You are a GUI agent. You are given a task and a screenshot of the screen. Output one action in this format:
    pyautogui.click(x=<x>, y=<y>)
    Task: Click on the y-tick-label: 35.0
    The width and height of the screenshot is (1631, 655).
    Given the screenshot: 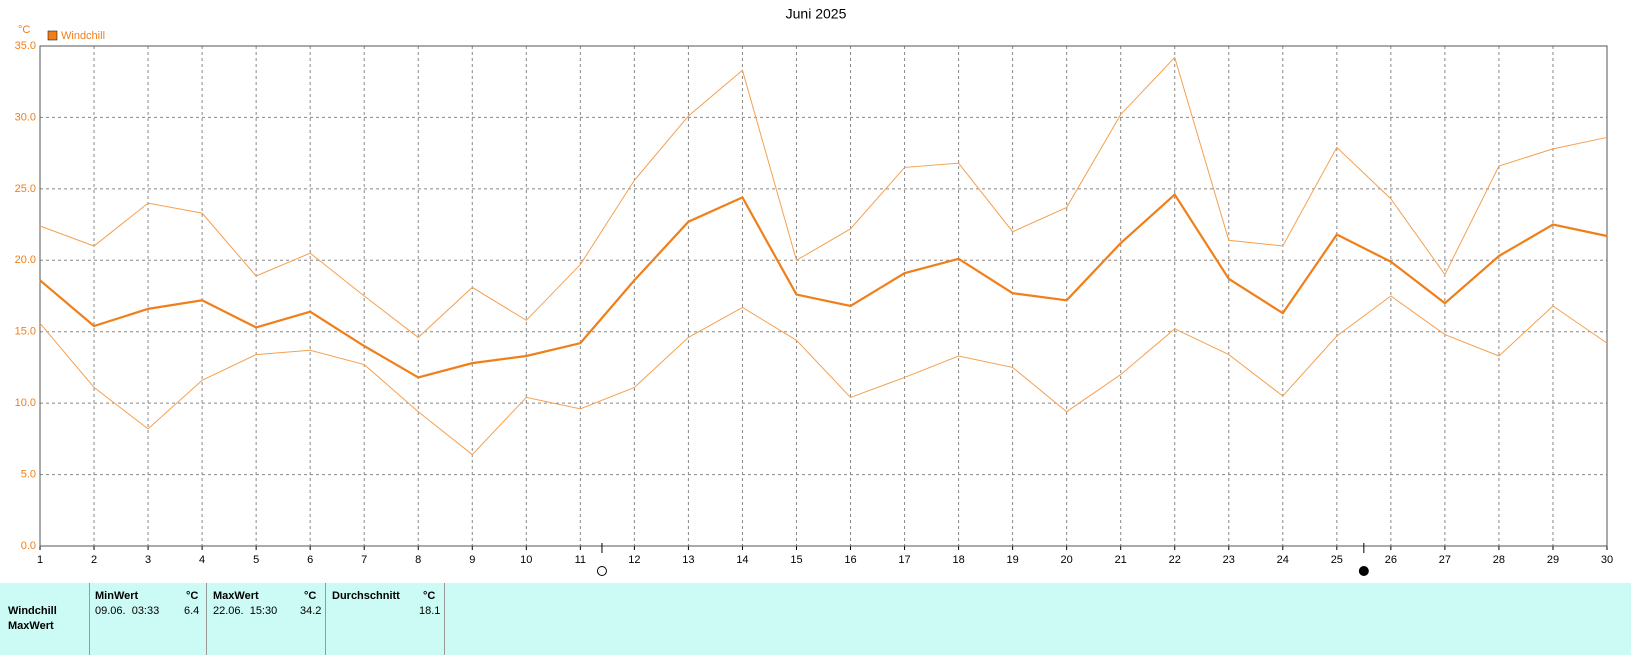 What is the action you would take?
    pyautogui.click(x=25, y=46)
    